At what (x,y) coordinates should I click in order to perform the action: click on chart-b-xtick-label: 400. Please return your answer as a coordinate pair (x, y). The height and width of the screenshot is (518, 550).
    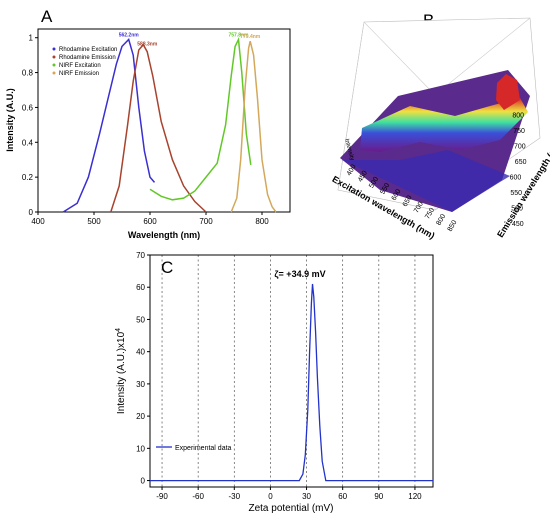
    Looking at the image, I should click on (352, 170).